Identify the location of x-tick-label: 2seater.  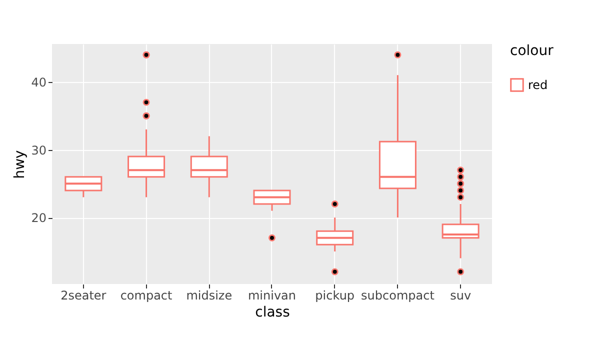
(83, 295).